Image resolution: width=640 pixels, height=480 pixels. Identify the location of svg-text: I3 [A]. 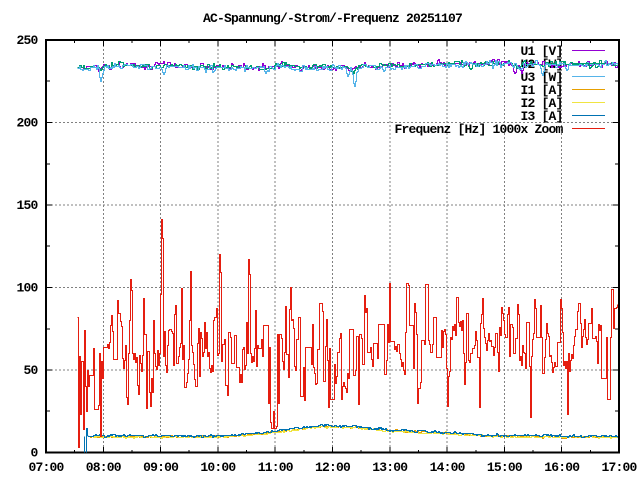
(541, 116).